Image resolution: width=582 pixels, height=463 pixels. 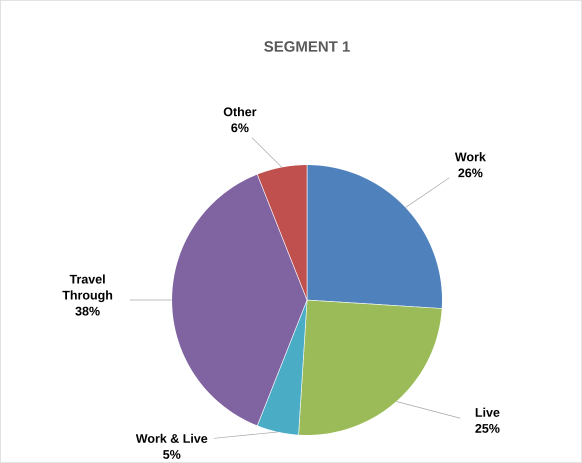 I want to click on slice-label: Live, so click(x=488, y=412).